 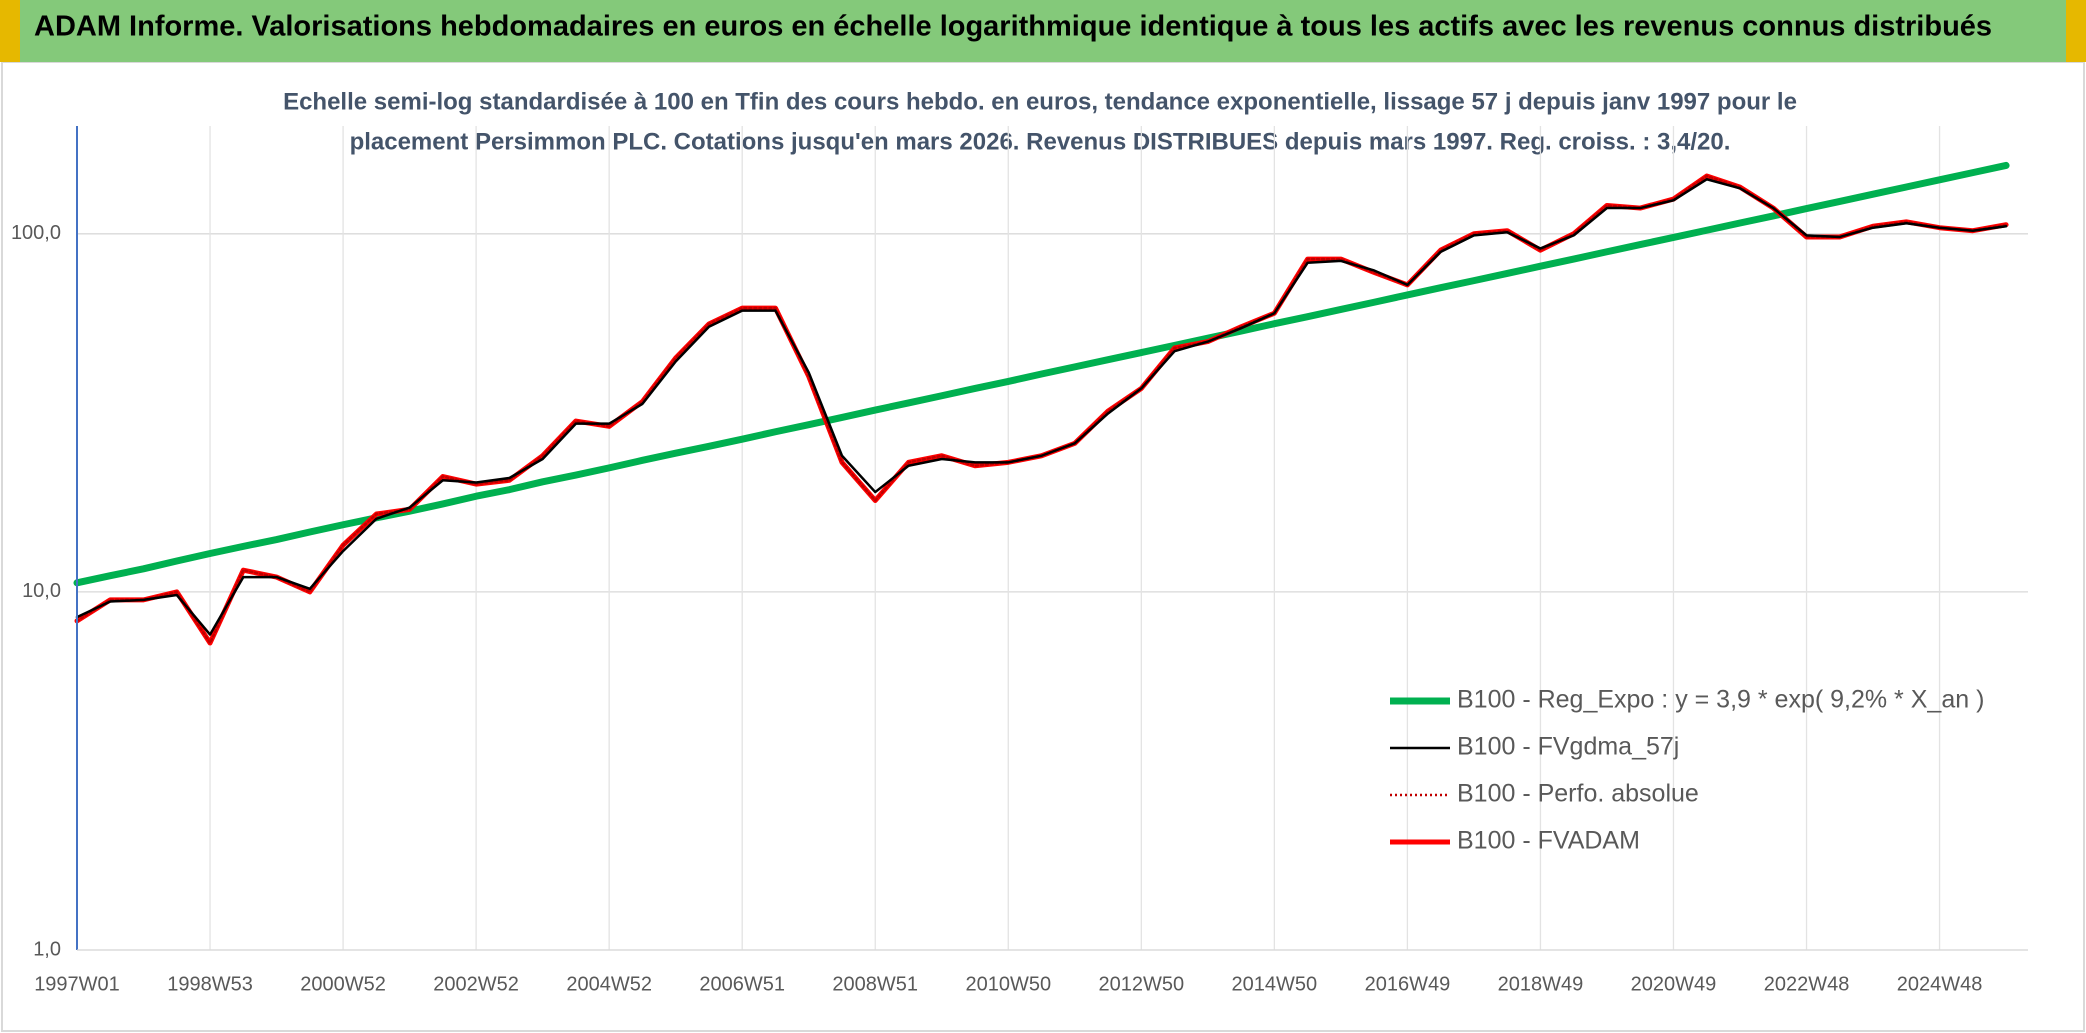 I want to click on x-tick-label: 2002W52, so click(x=476, y=984).